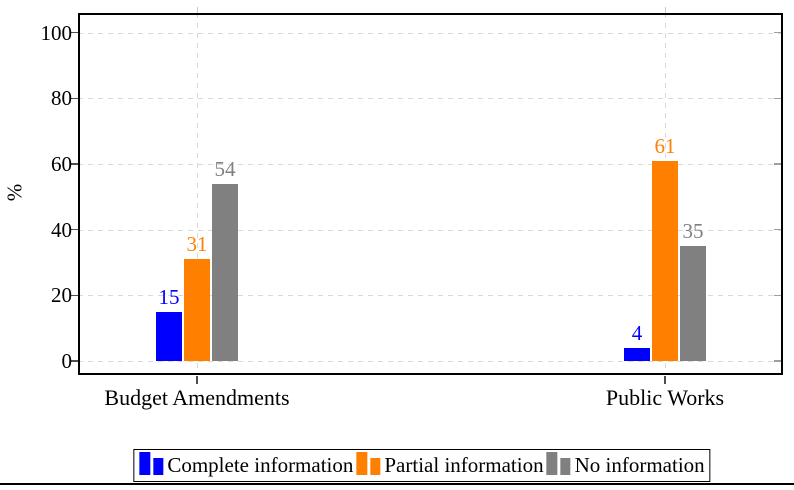 This screenshot has width=794, height=490. I want to click on legend-entry: Complete information, so click(246, 465).